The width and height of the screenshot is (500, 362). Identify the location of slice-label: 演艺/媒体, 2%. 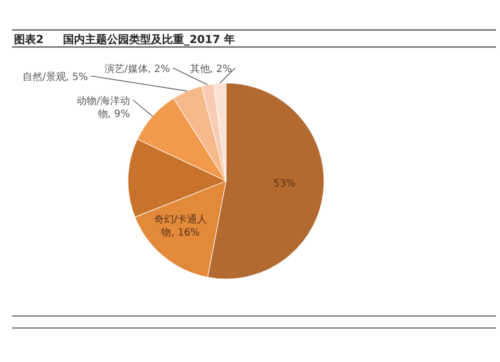
(137, 69).